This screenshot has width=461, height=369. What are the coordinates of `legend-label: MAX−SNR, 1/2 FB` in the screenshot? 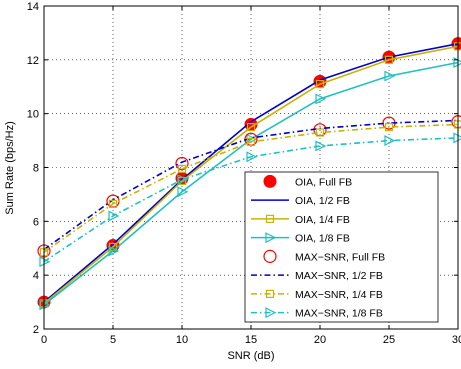 It's located at (339, 276).